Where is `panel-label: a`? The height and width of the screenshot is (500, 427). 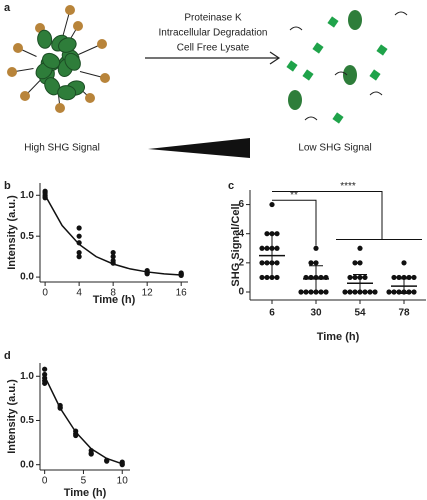
panel-label: a is located at coordinates (7, 8).